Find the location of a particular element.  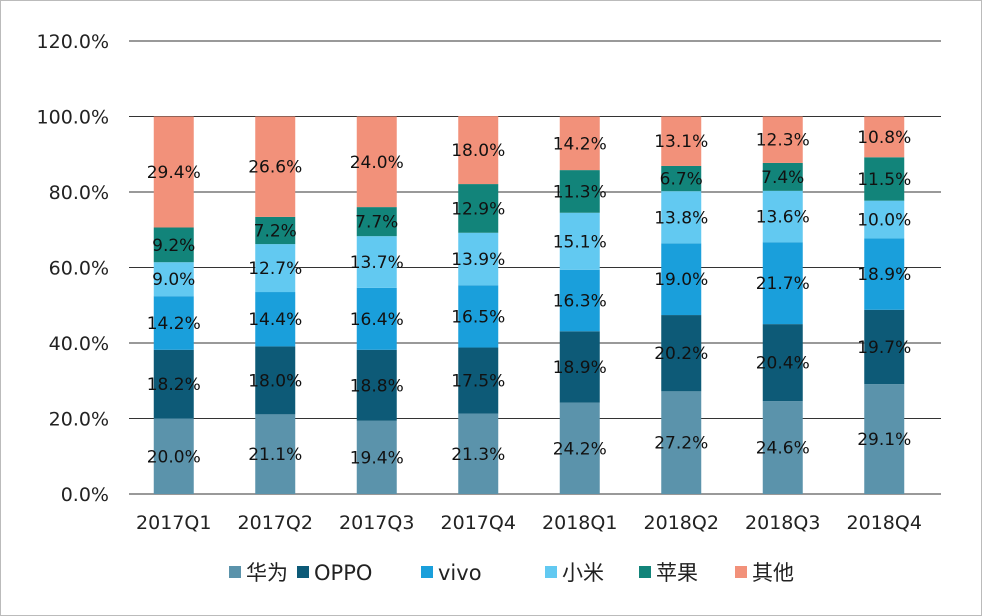

data-label: 16.4% is located at coordinates (377, 320).